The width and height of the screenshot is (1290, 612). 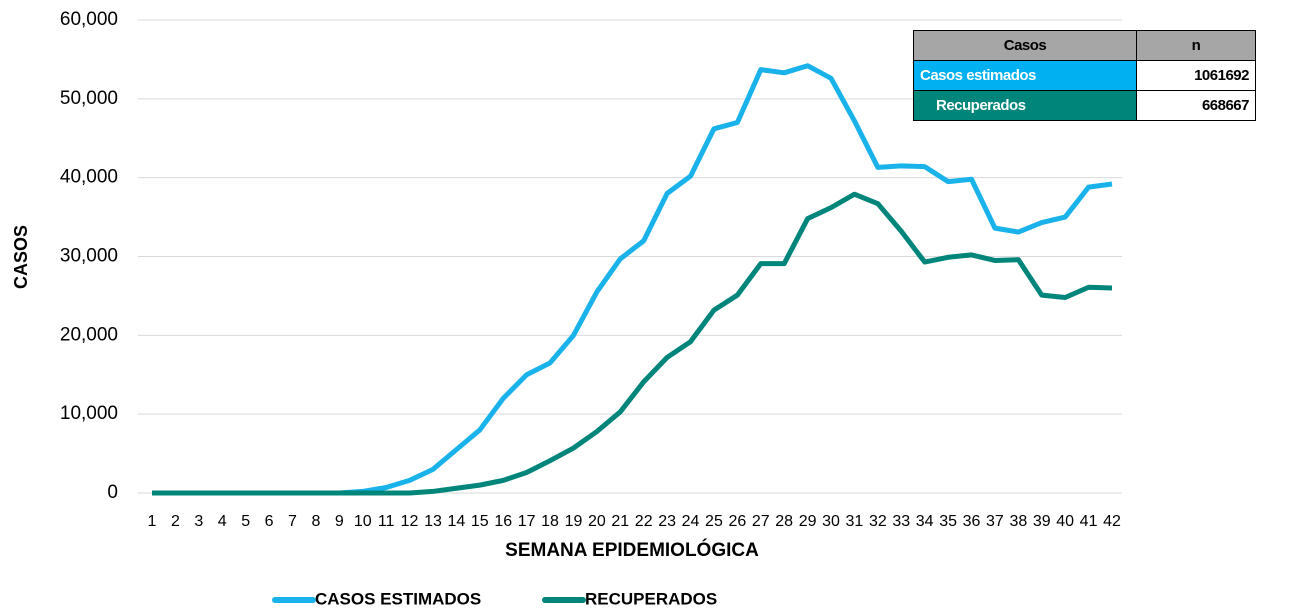 What do you see at coordinates (1089, 521) in the screenshot?
I see `x-tick-label: 41` at bounding box center [1089, 521].